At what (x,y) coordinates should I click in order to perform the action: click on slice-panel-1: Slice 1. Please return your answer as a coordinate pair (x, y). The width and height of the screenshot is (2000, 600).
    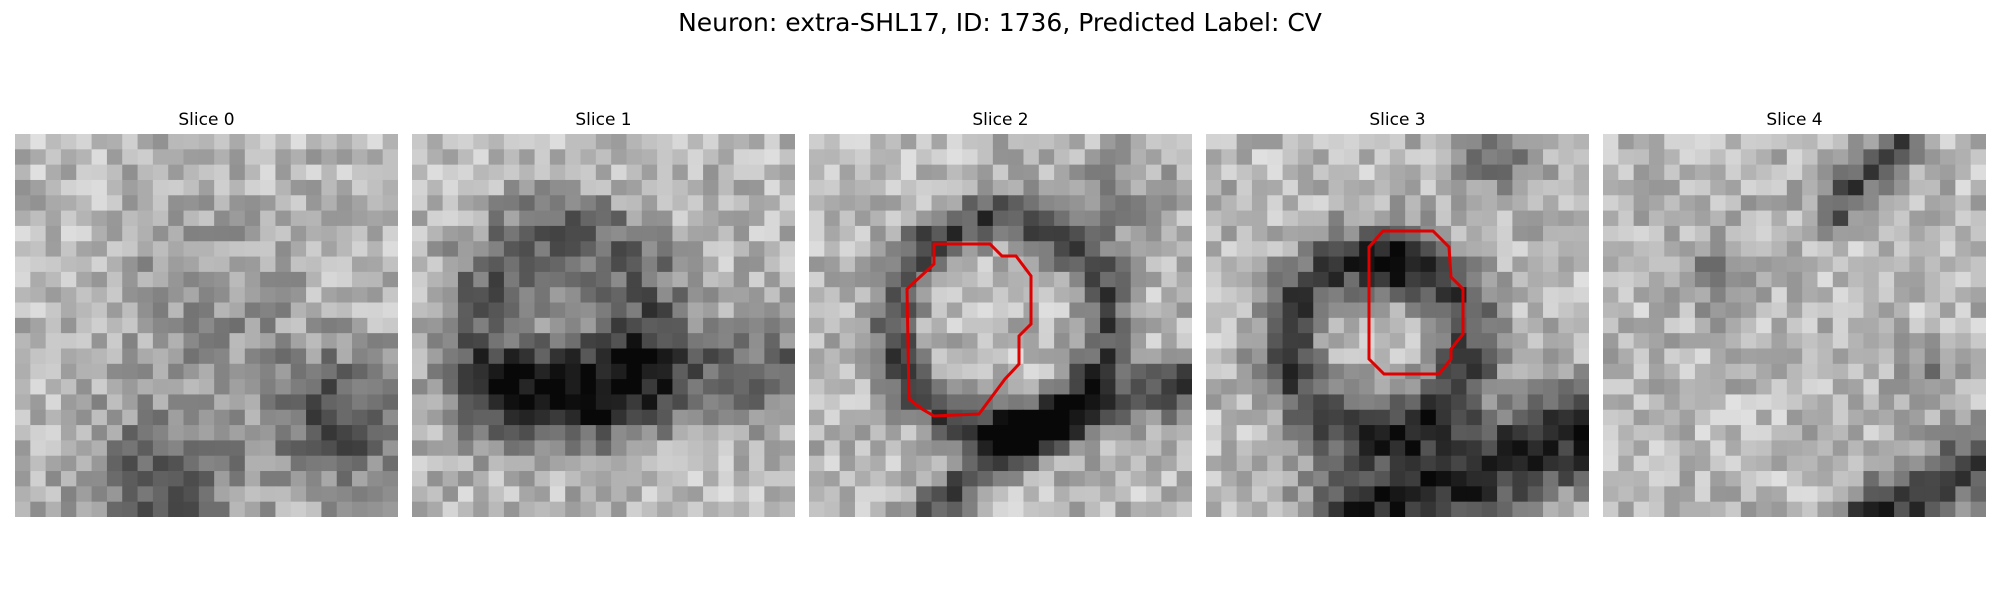
    Looking at the image, I should click on (603, 312).